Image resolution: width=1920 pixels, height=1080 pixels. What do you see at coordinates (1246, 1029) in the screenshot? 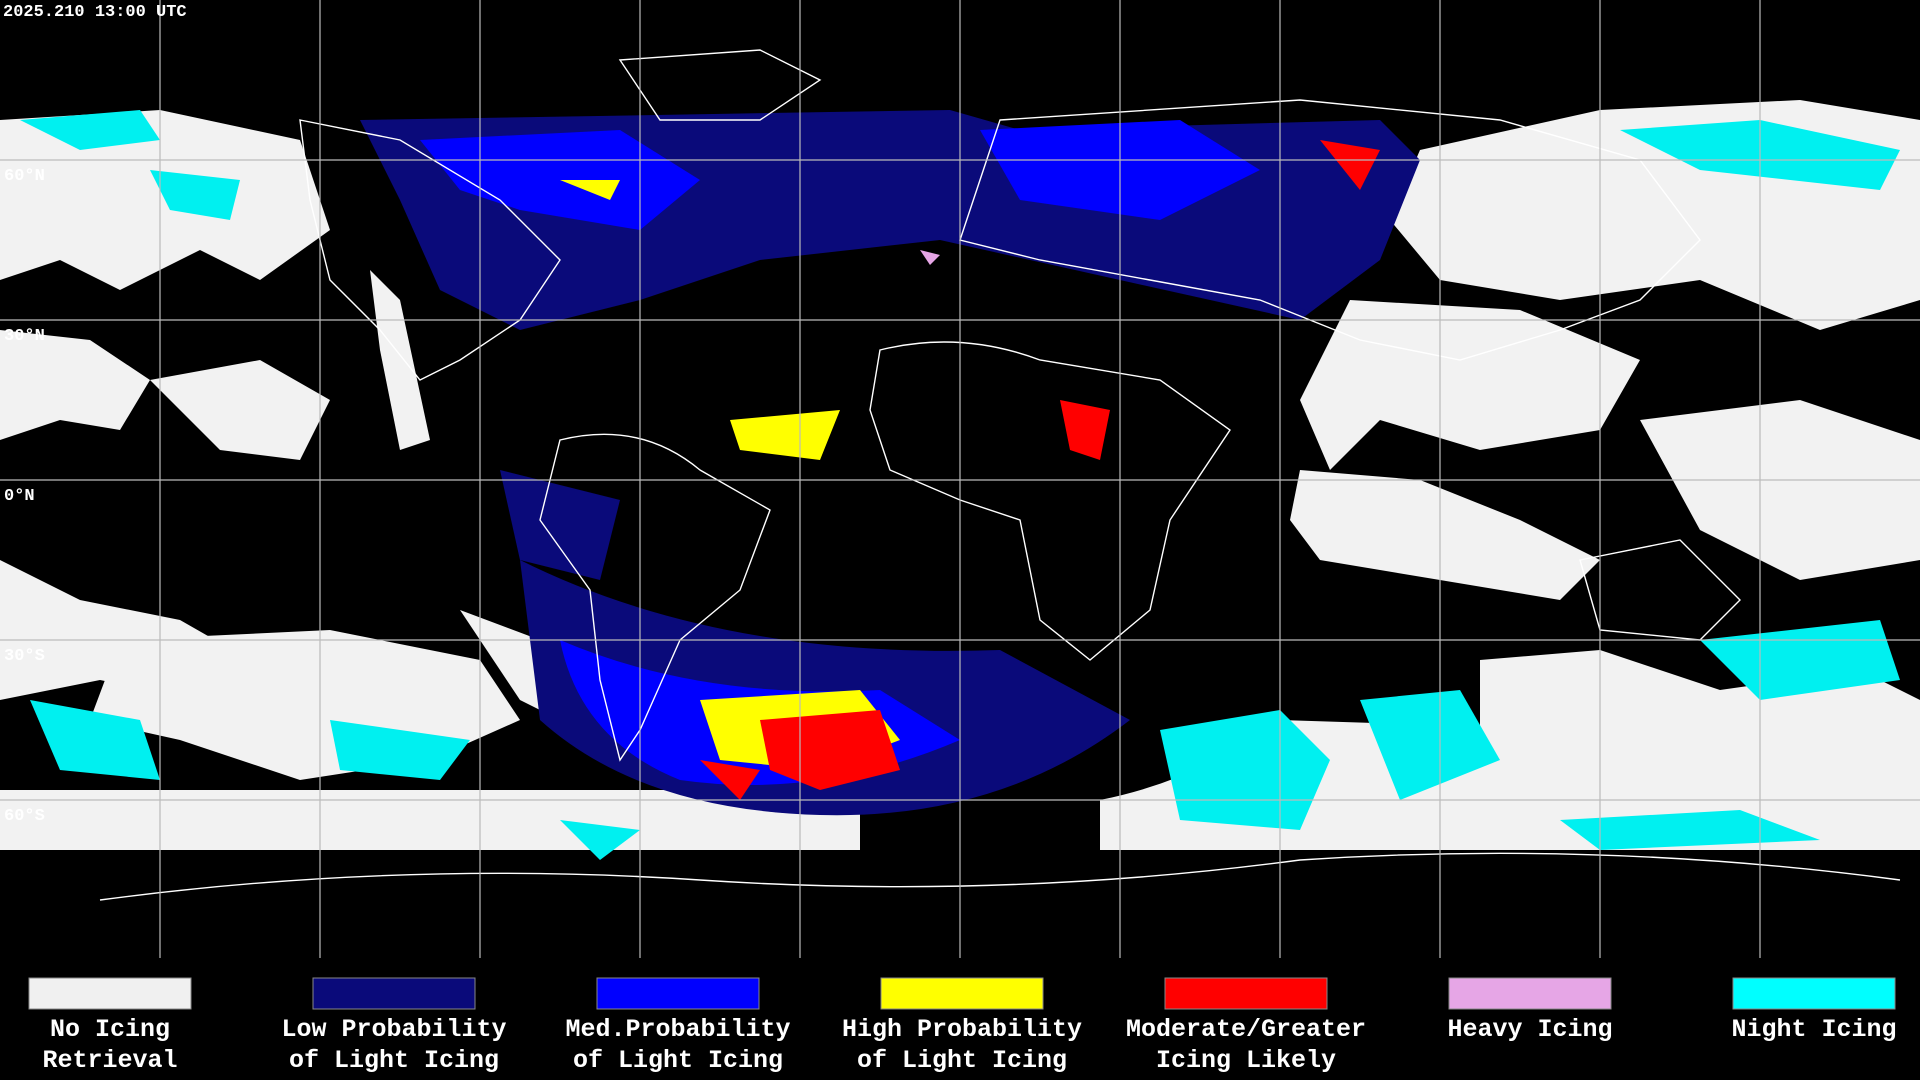
I see `legend-label: Moderate/Greater` at bounding box center [1246, 1029].